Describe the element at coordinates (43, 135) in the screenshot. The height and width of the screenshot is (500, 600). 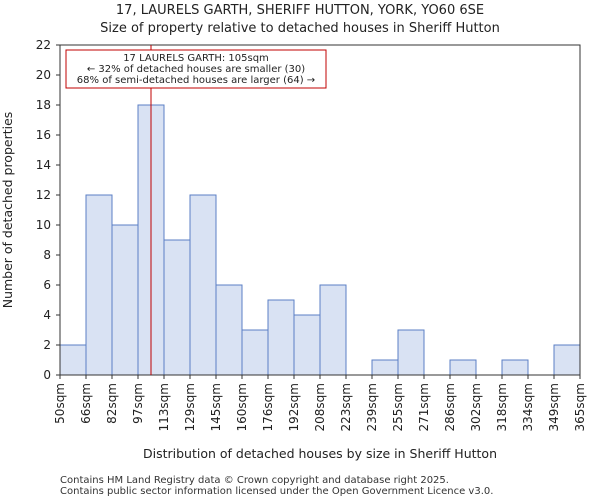
I see `y-tick-label: 16` at that location.